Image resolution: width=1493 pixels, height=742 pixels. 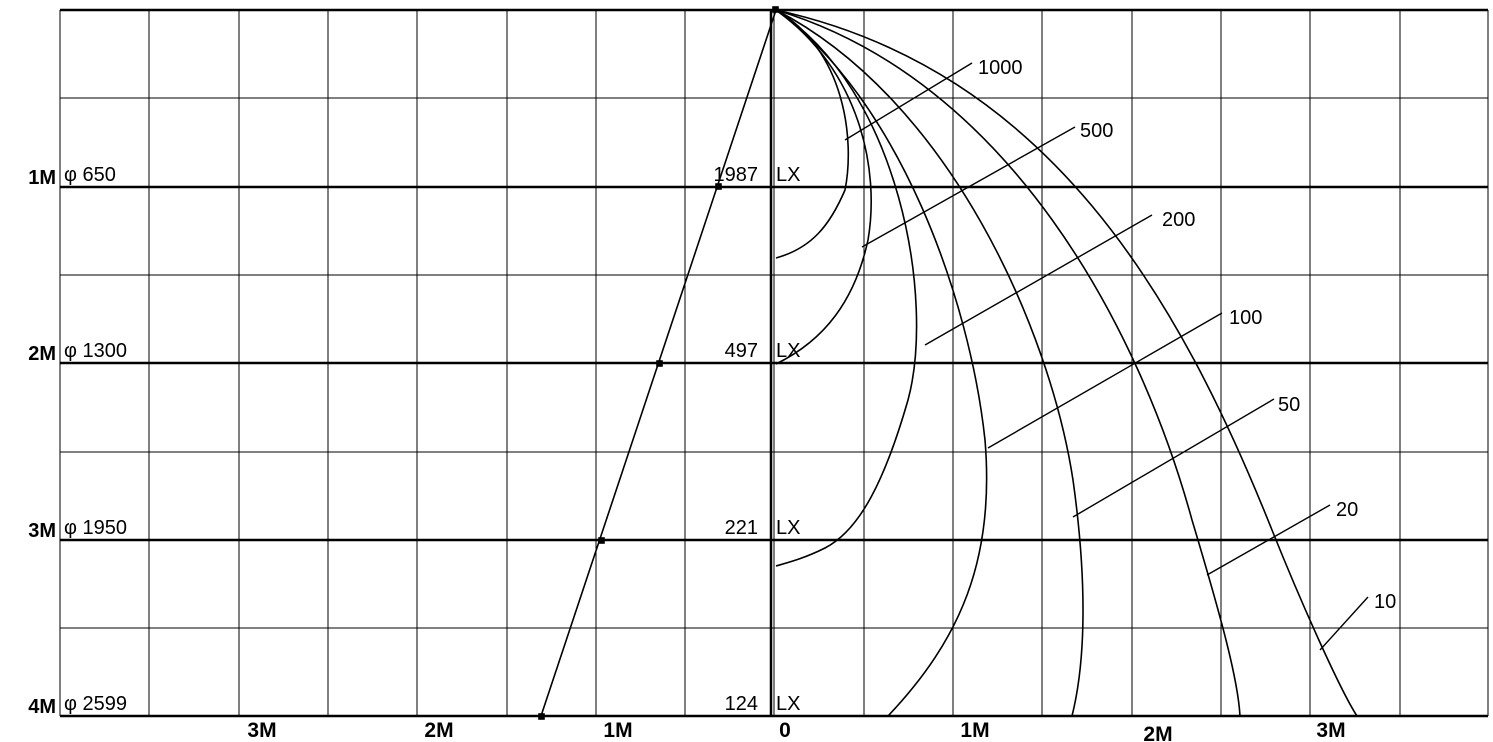 I want to click on lux-value-2m: 497, so click(x=741, y=351).